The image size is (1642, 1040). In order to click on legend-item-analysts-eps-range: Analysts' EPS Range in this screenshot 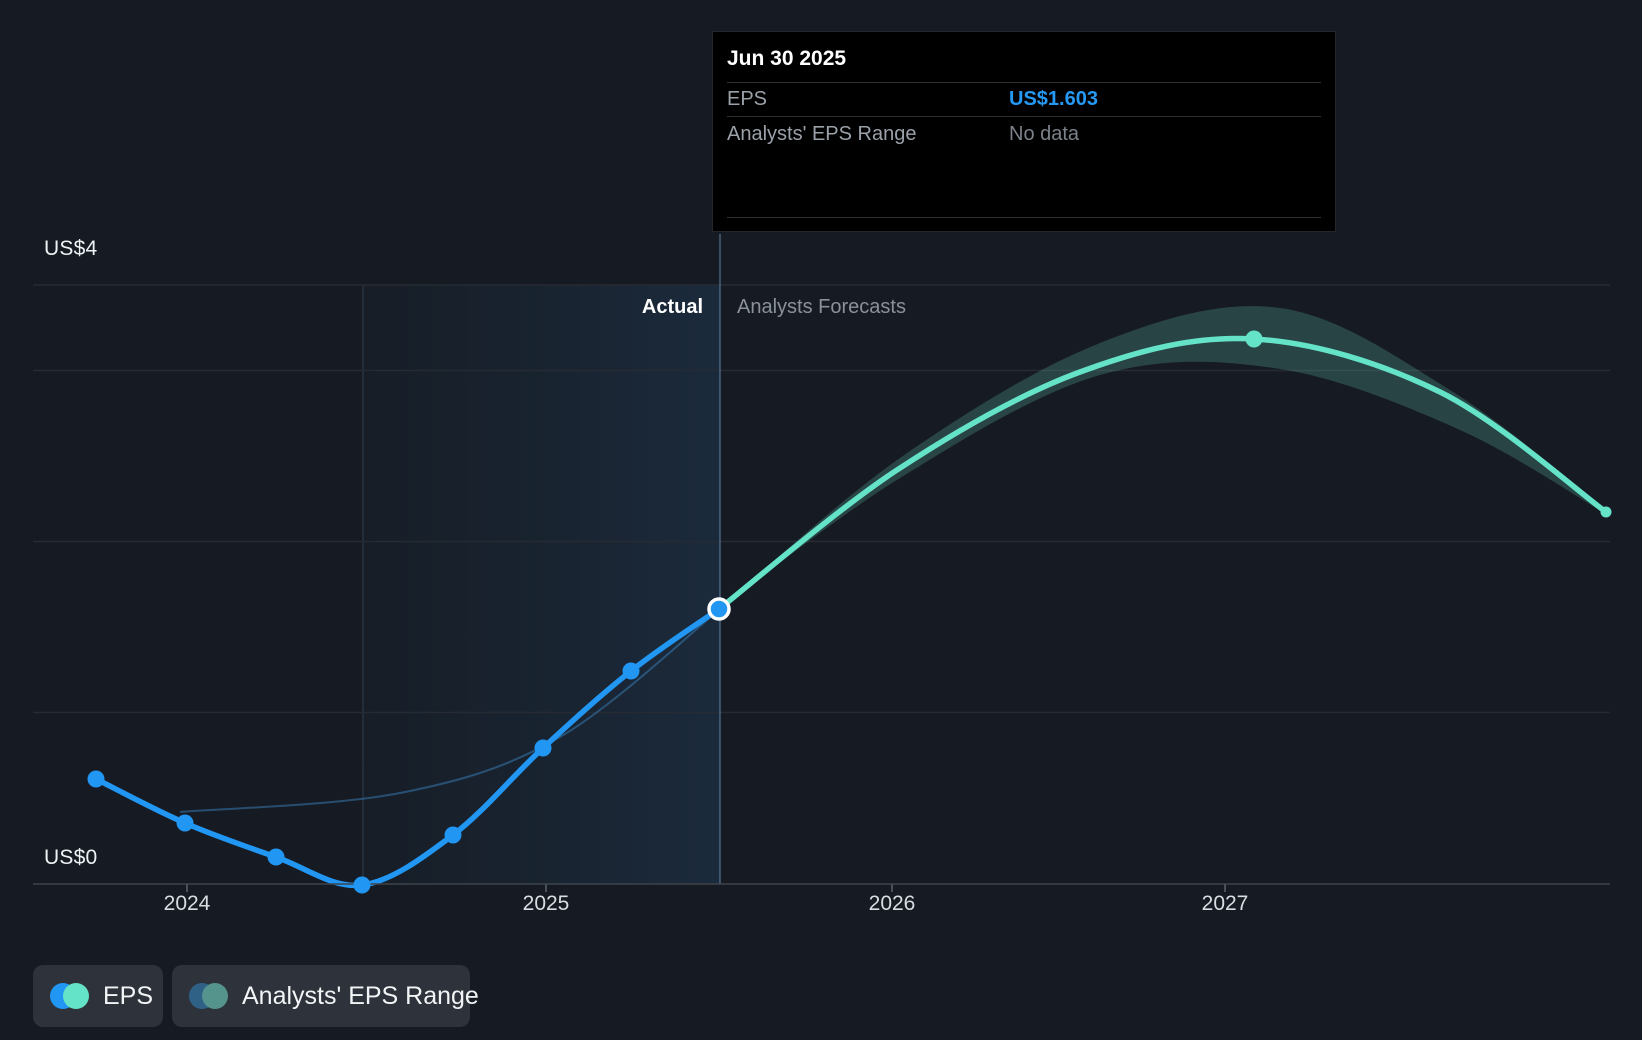, I will do `click(325, 996)`.